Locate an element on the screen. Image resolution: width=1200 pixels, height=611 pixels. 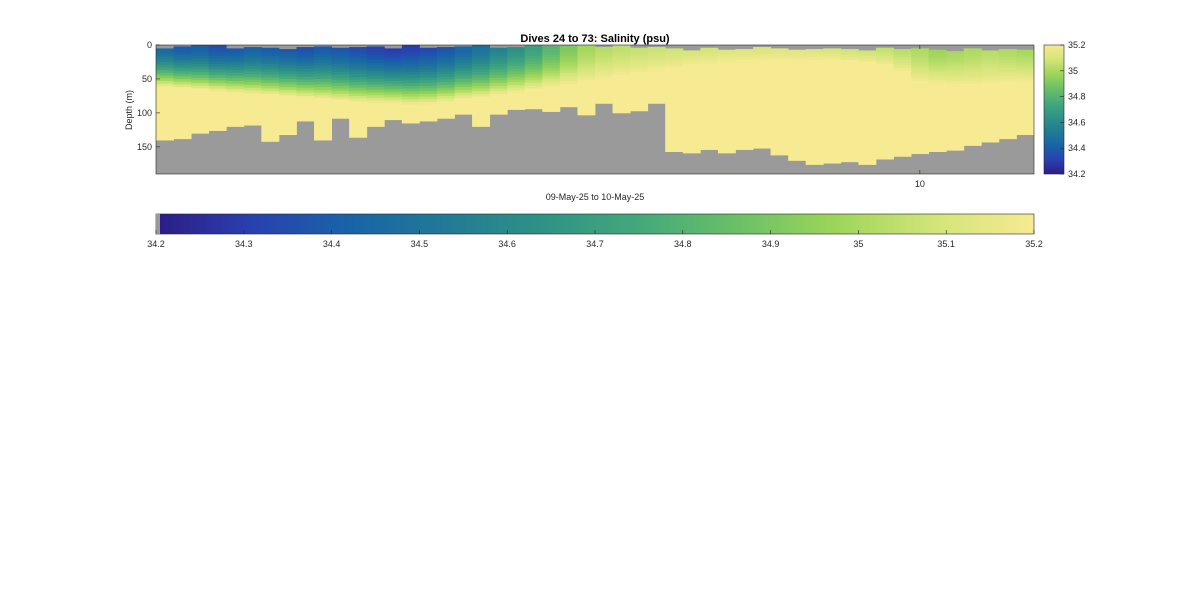
chart-title: Dives 24 to 73: Salinity (psu) is located at coordinates (594, 39).